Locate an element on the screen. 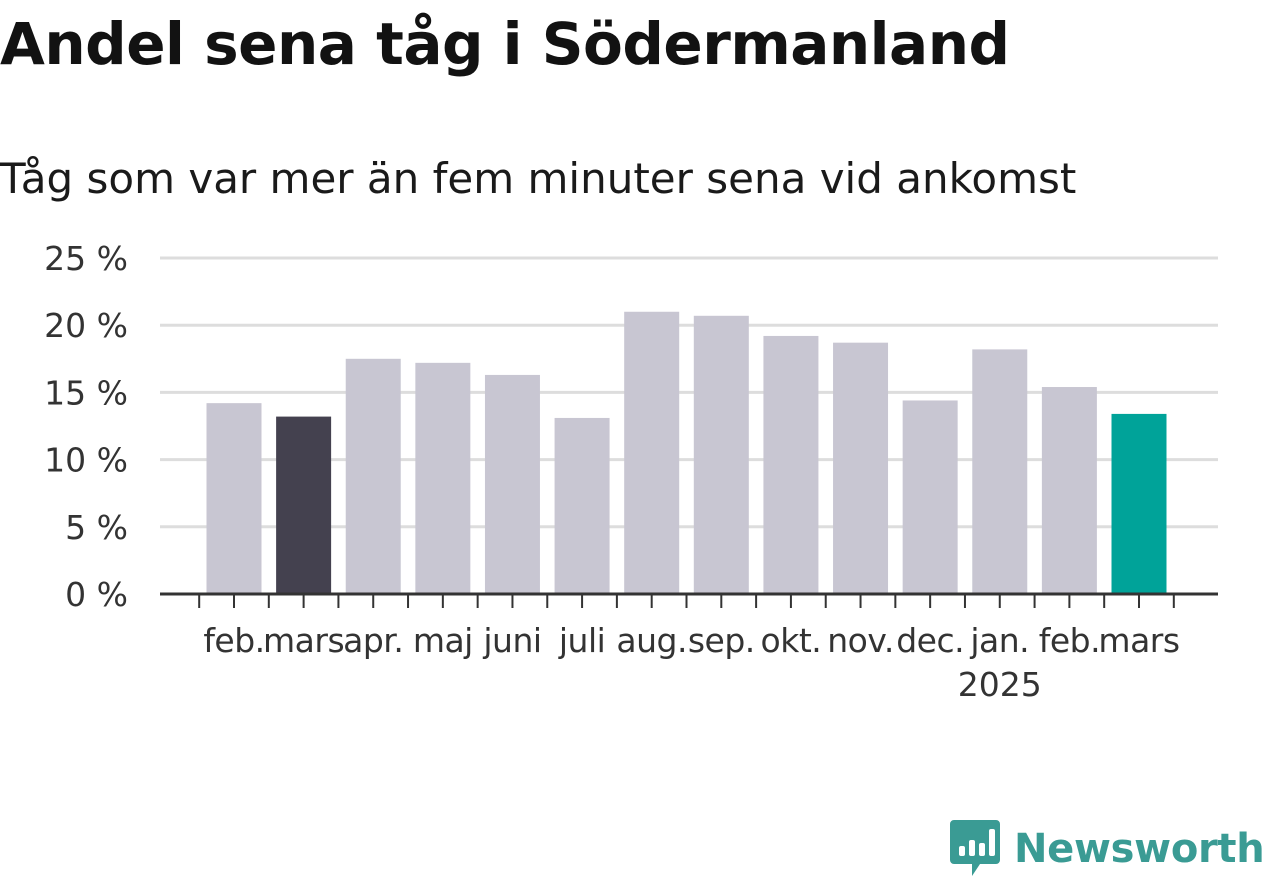 This screenshot has height=879, width=1262. x-tick-label: juli is located at coordinates (581, 640).